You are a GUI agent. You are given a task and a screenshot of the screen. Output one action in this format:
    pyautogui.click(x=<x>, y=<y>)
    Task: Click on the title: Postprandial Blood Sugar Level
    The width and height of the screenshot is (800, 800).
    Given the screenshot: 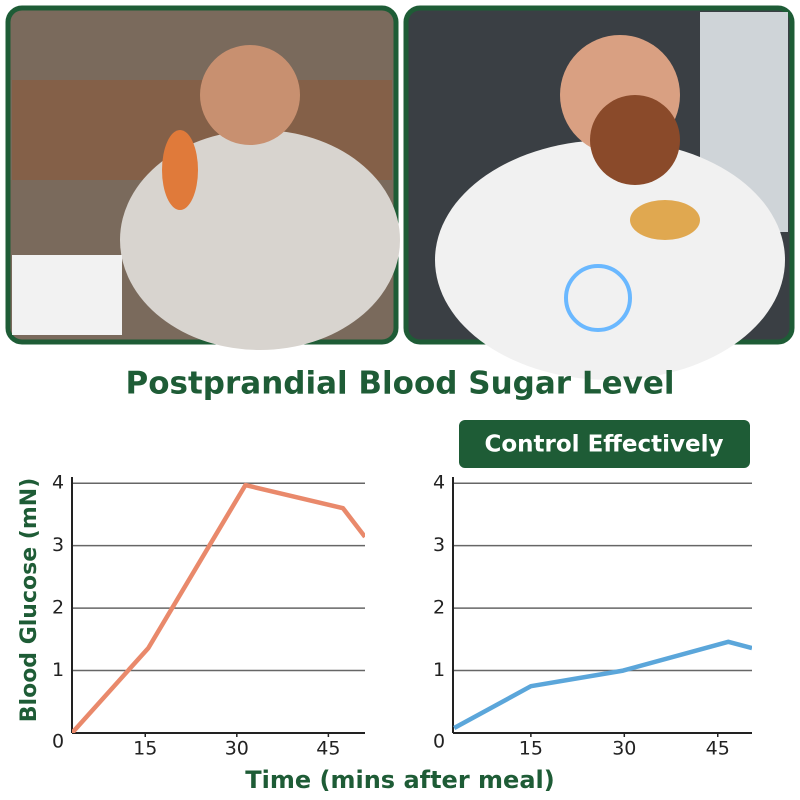 What is the action you would take?
    pyautogui.click(x=400, y=384)
    